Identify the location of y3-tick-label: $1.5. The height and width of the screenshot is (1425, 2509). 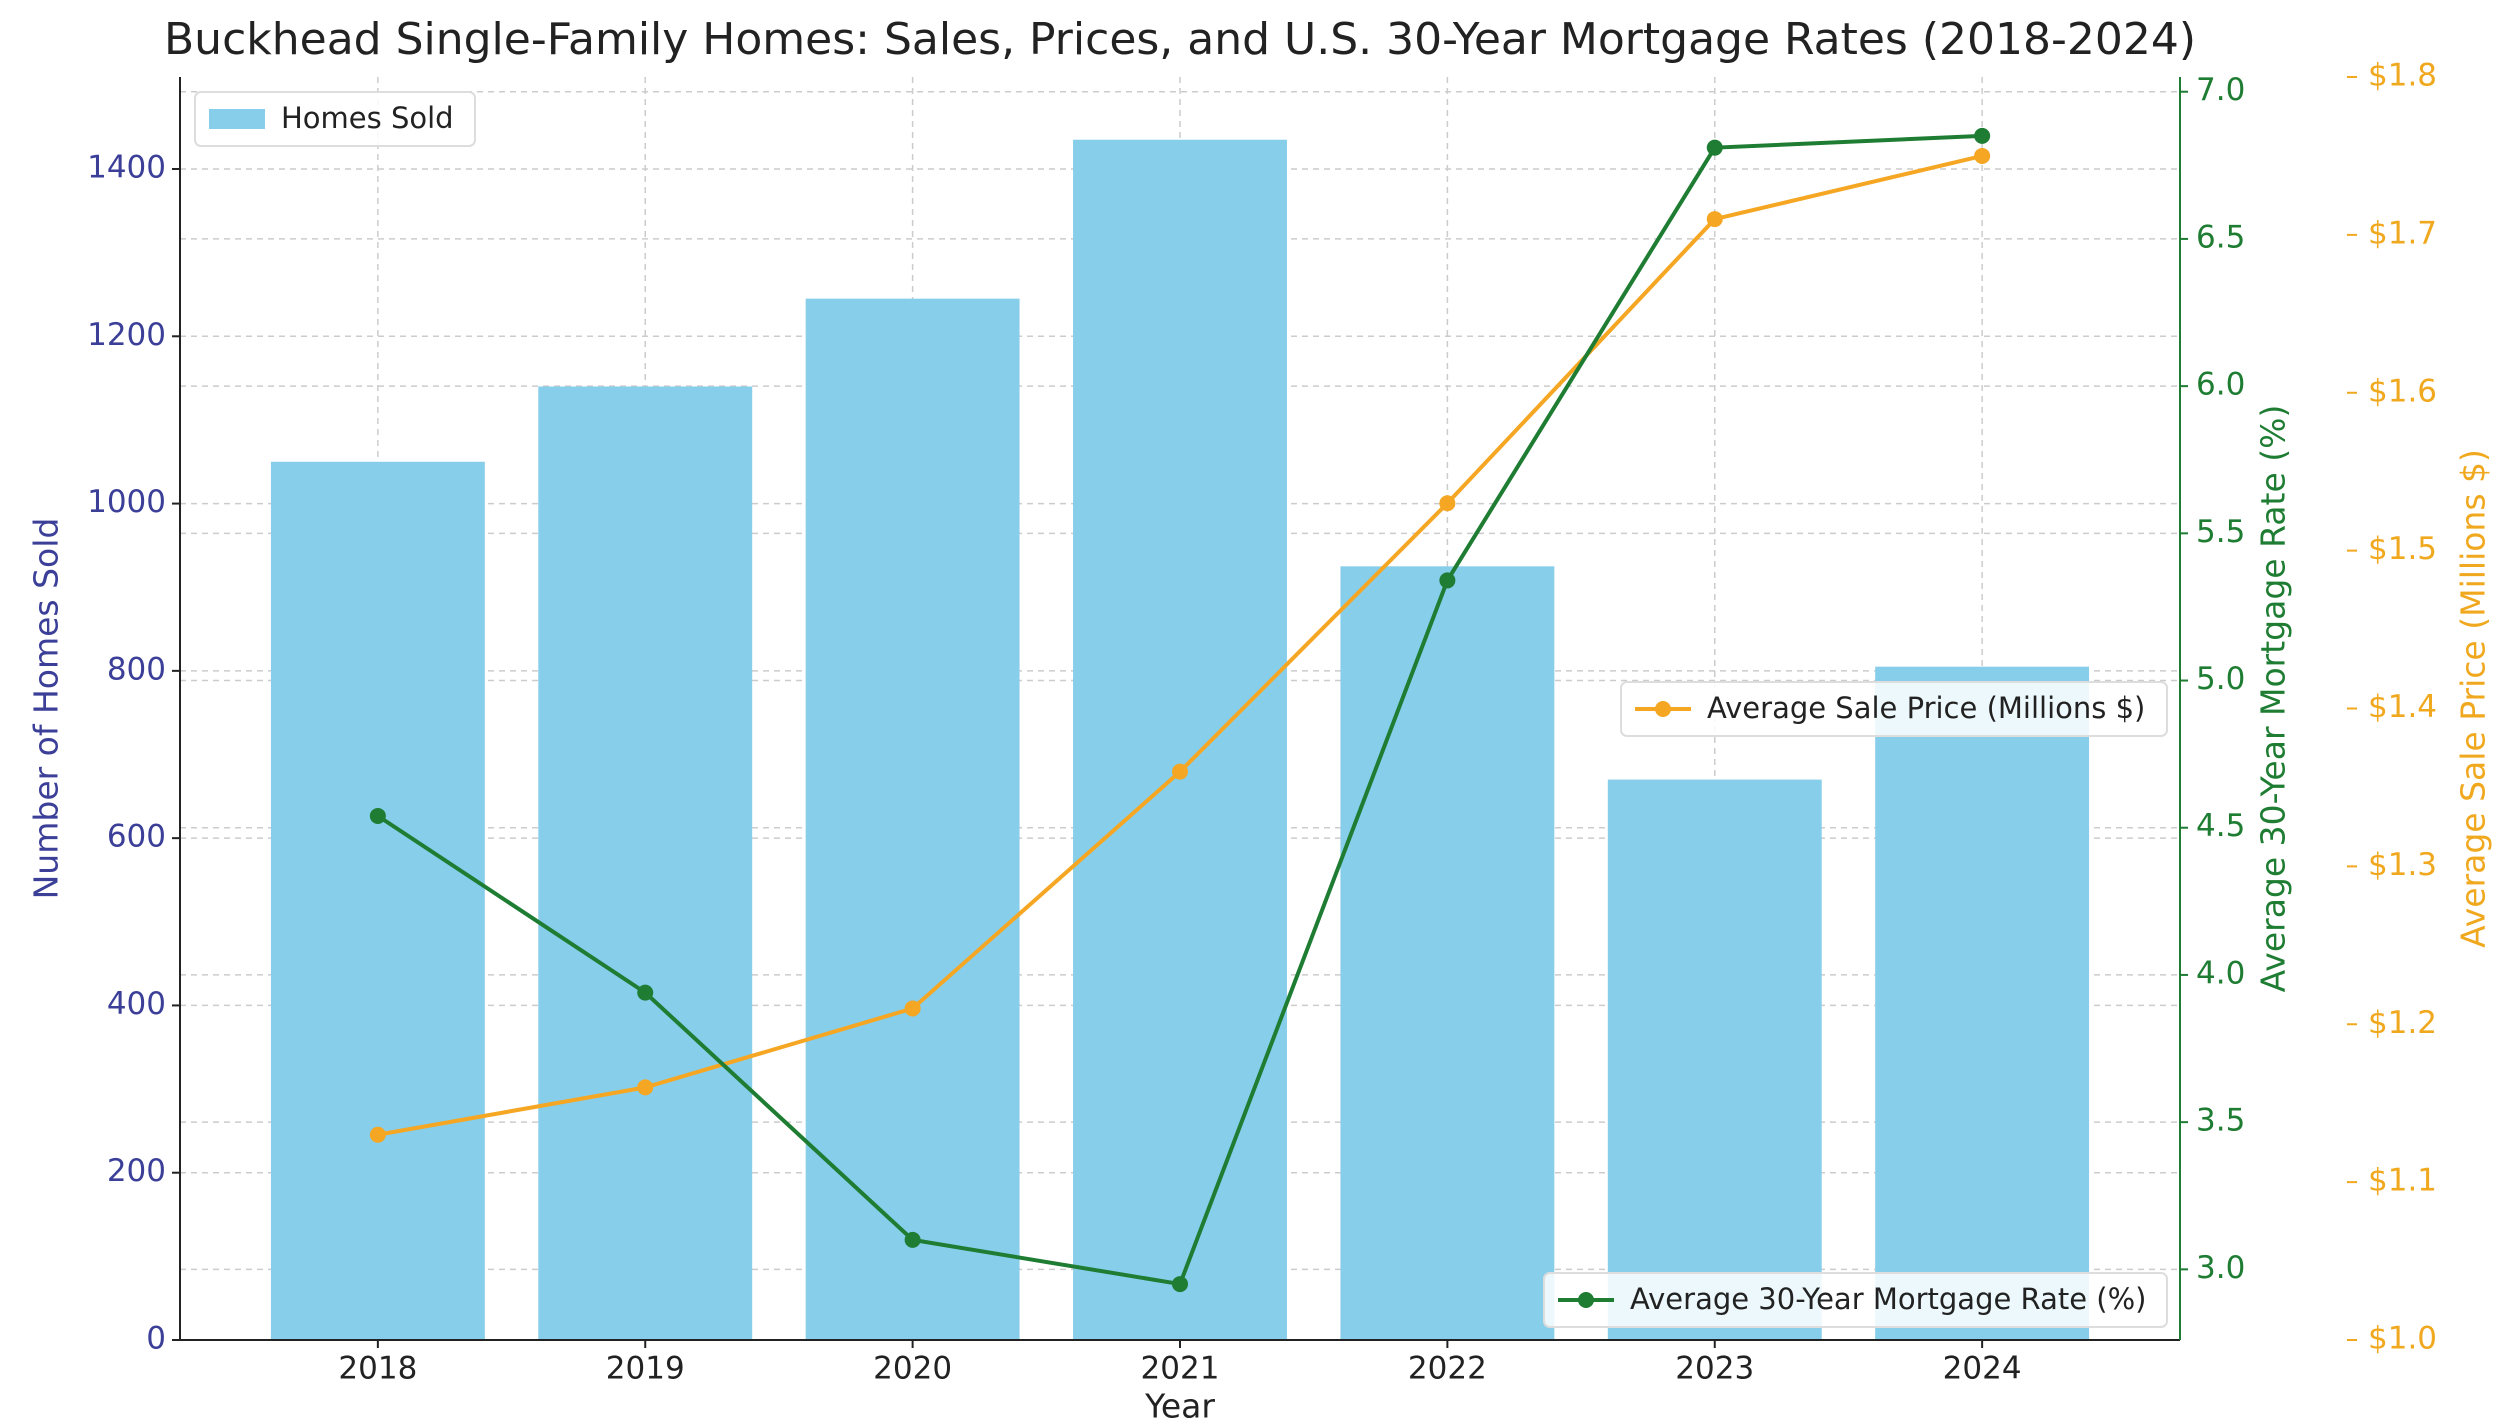
(2402, 549).